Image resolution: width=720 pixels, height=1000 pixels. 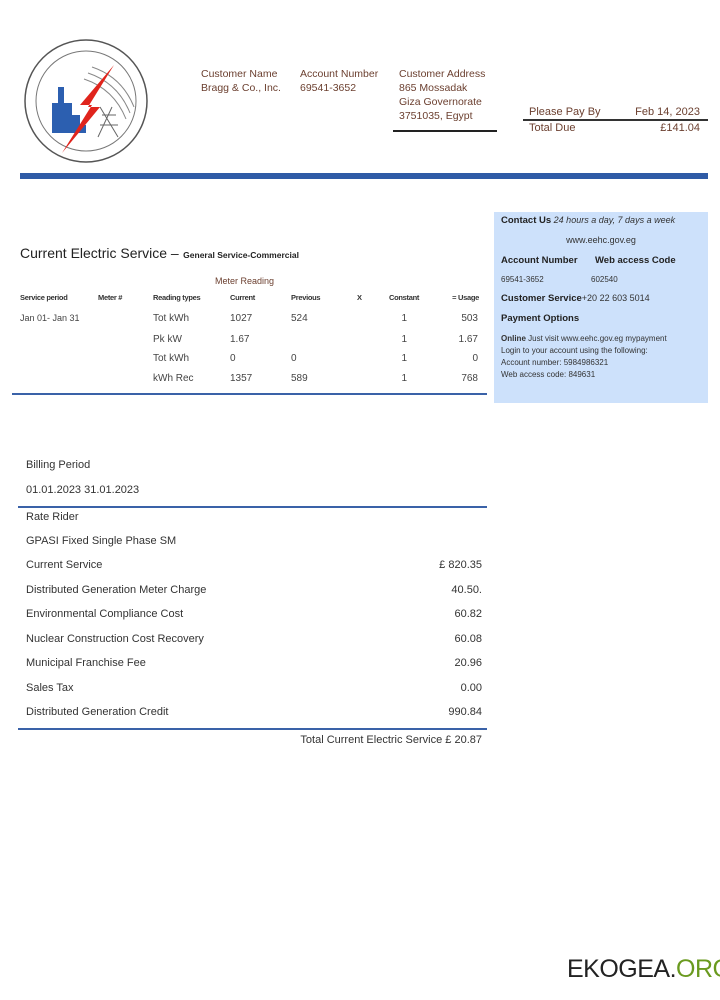 I want to click on meter-current: 1.67, so click(x=240, y=339).